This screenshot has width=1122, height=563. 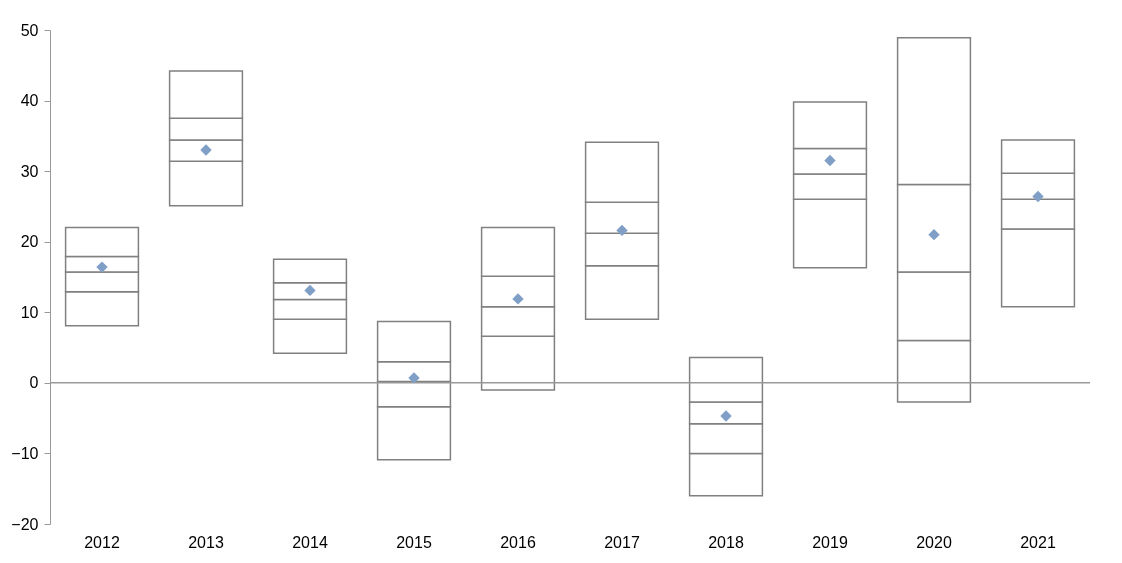 I want to click on x-tick-label: 2013, so click(x=206, y=542).